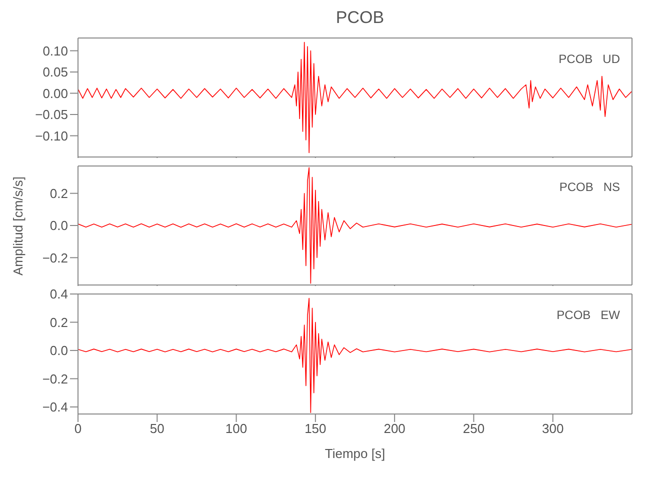 The height and width of the screenshot is (500, 650). What do you see at coordinates (18, 226) in the screenshot?
I see `y-axis-title: Amplitud [cm/s/s]` at bounding box center [18, 226].